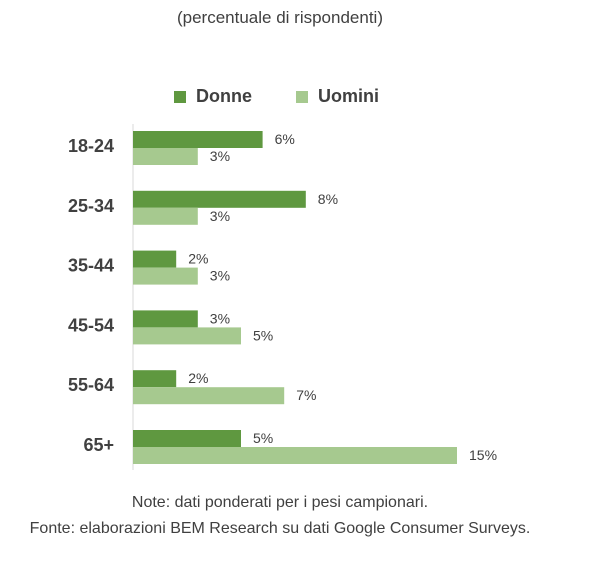 The image size is (615, 565). I want to click on data-label-uomini-35-44: 3%, so click(220, 276).